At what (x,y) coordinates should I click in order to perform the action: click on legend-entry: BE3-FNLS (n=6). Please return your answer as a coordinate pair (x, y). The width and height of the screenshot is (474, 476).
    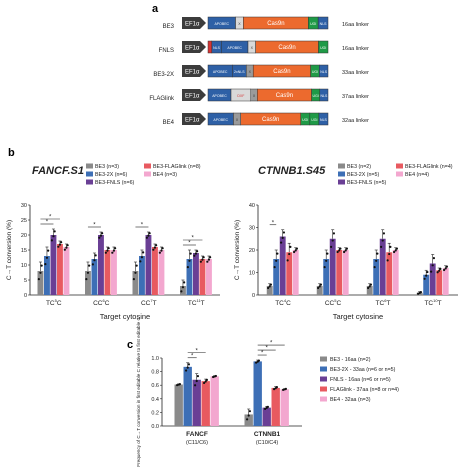
    Looking at the image, I should click on (115, 183).